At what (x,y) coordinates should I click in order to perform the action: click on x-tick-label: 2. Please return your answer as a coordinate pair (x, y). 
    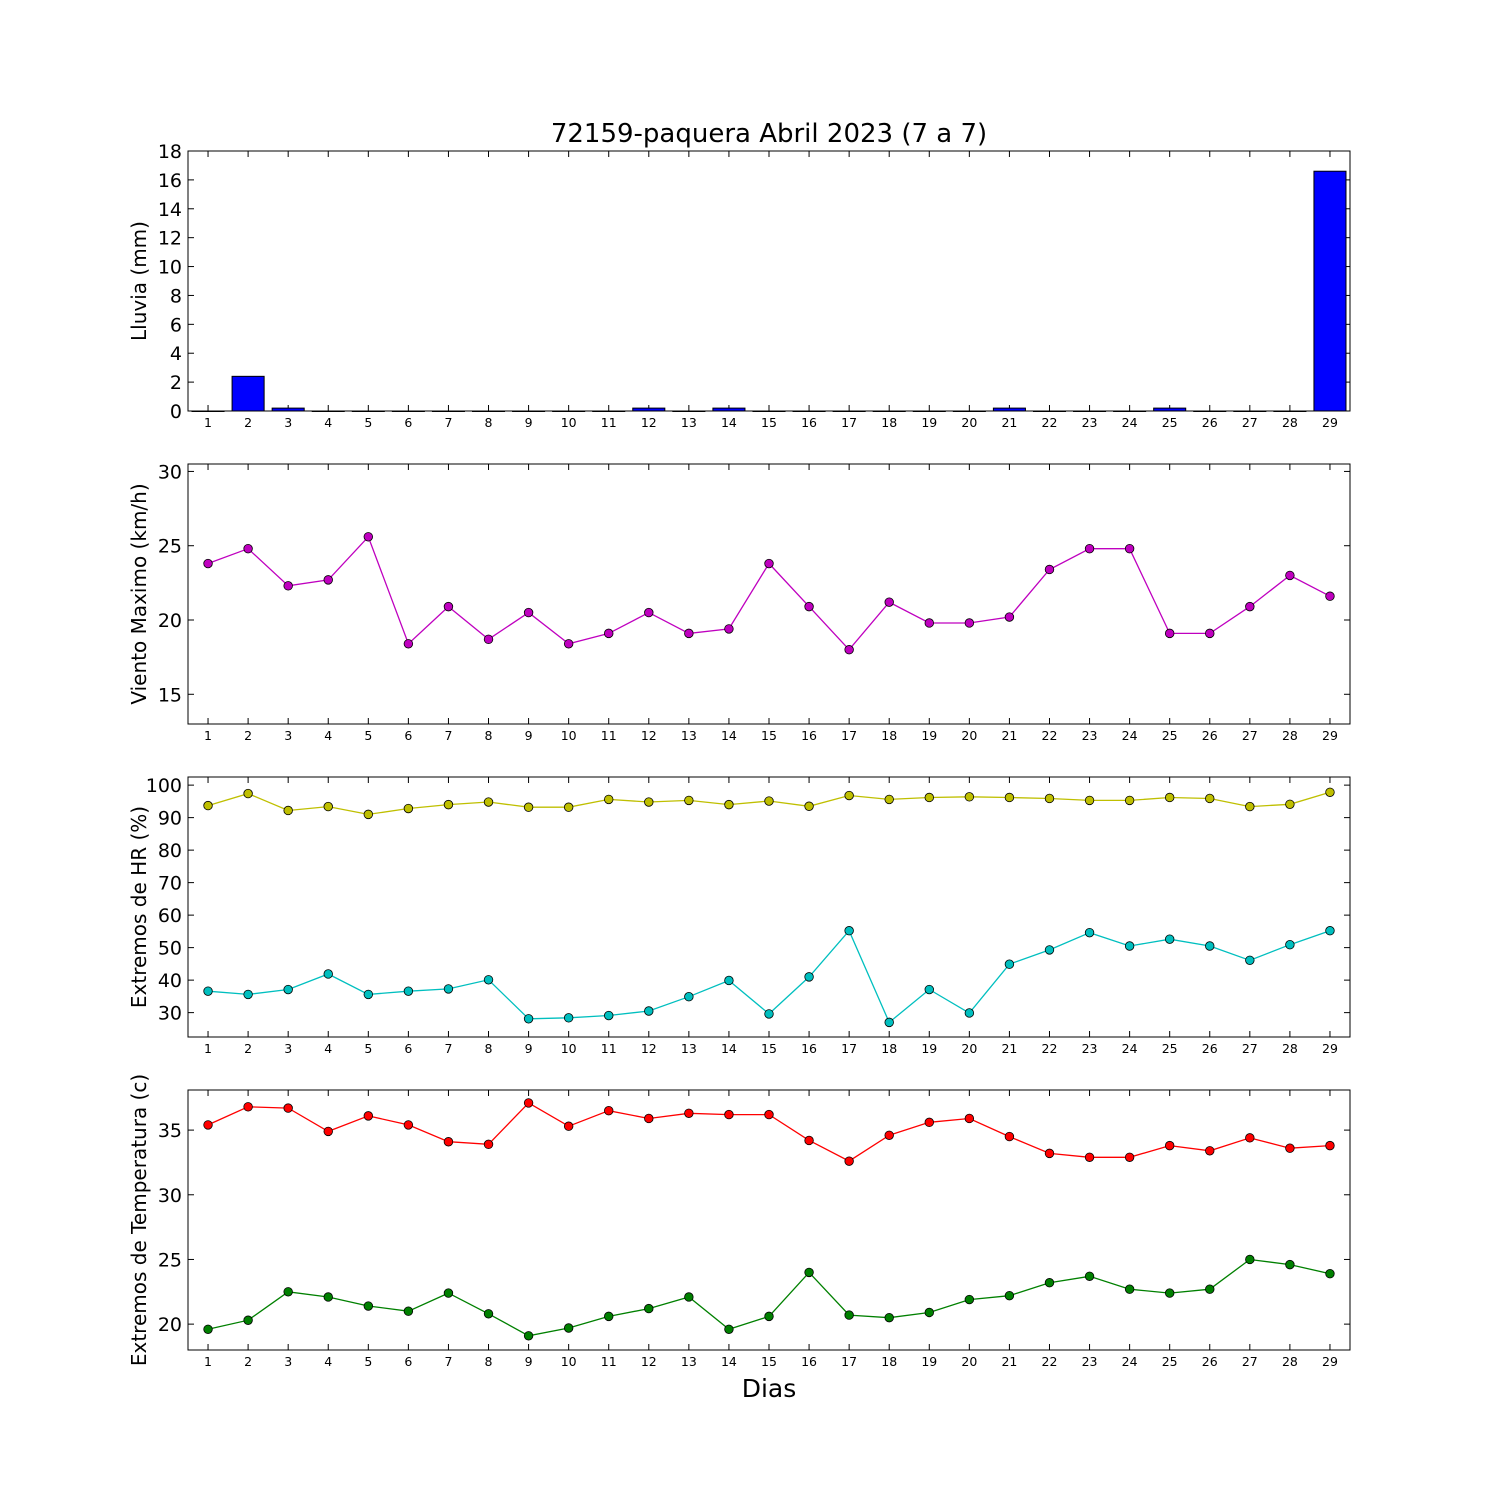
    Looking at the image, I should click on (248, 422).